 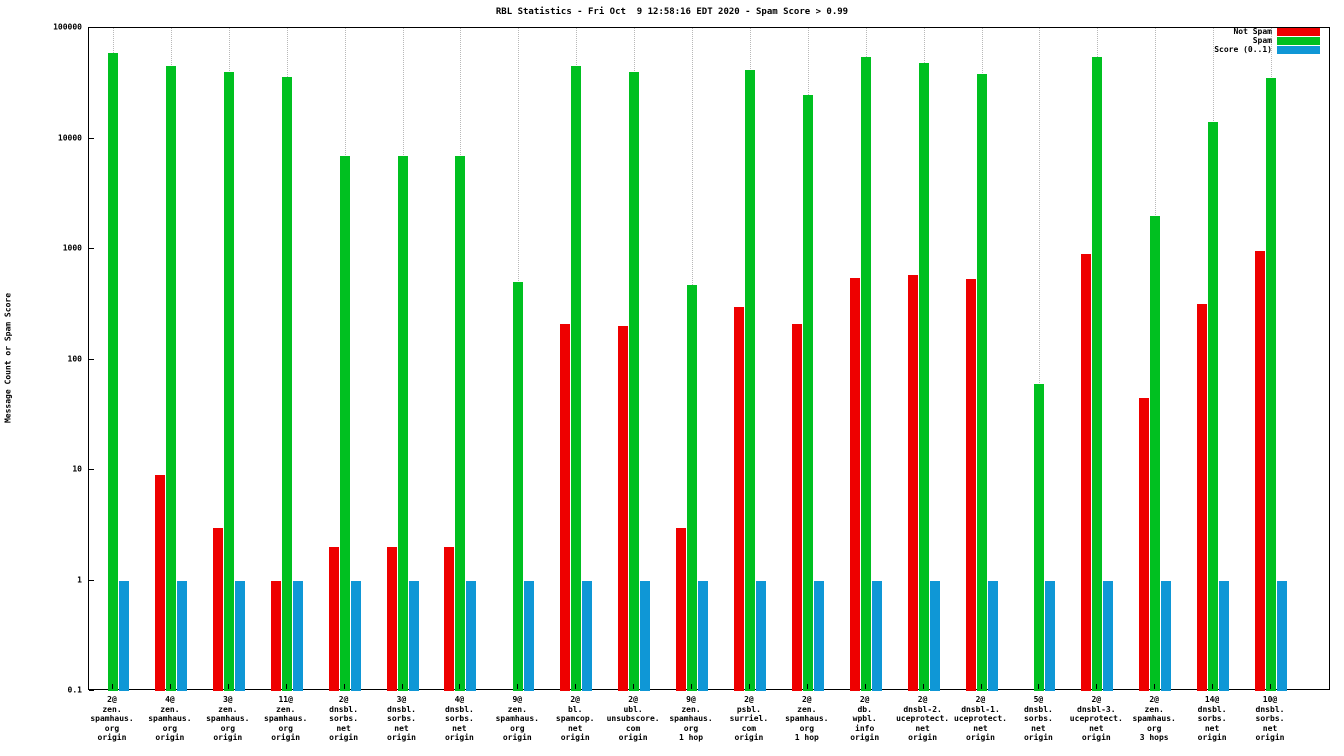 I want to click on legend-label: Spam, so click(x=1262, y=40).